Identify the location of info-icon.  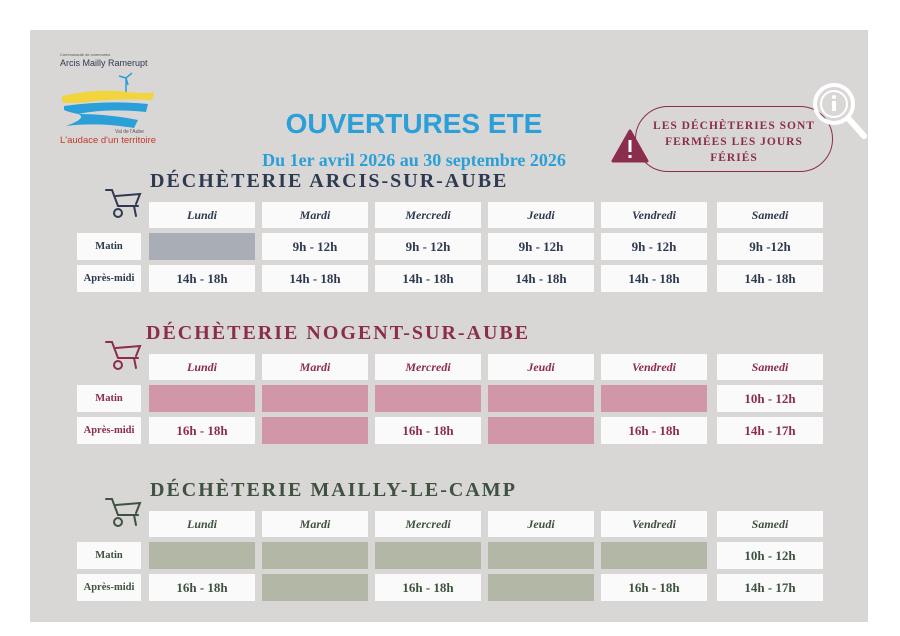
(840, 111).